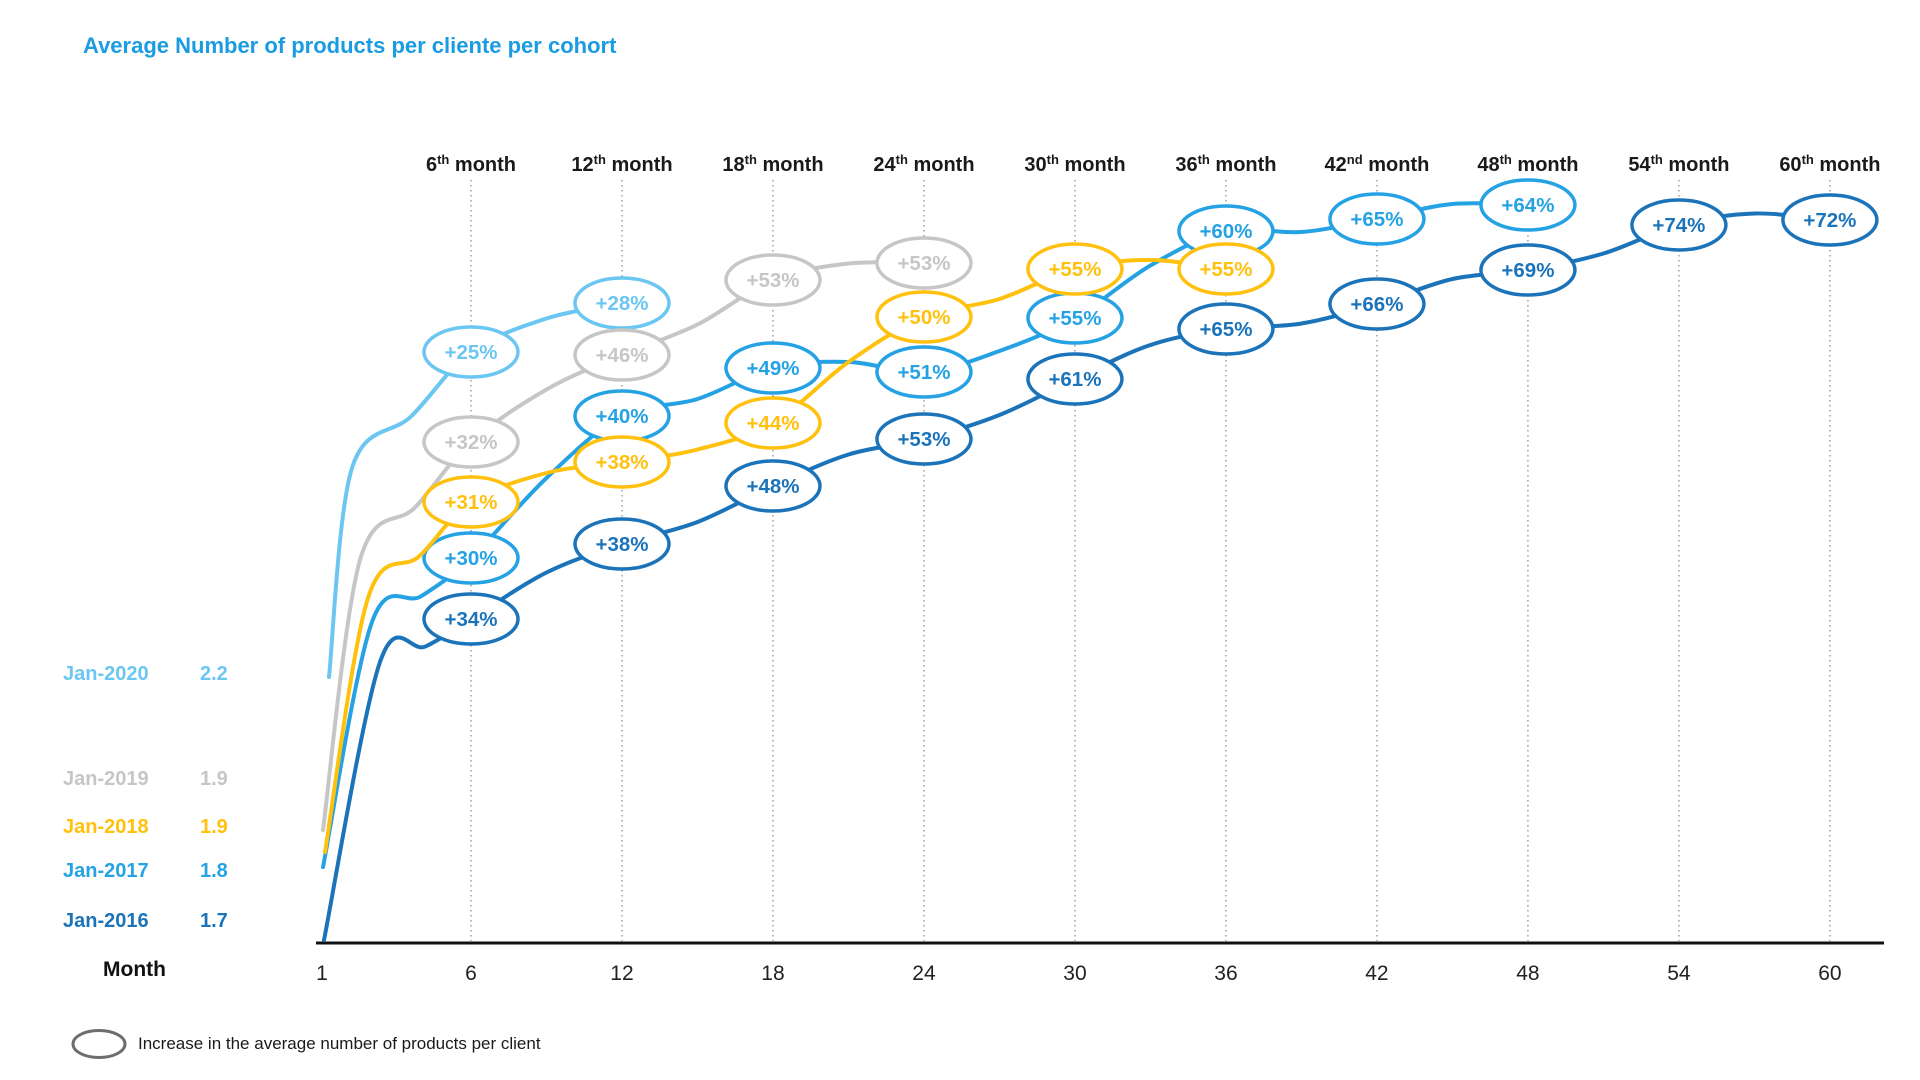 The width and height of the screenshot is (1920, 1080). I want to click on bubble-ellipse-jan-2018-m24, so click(924, 317).